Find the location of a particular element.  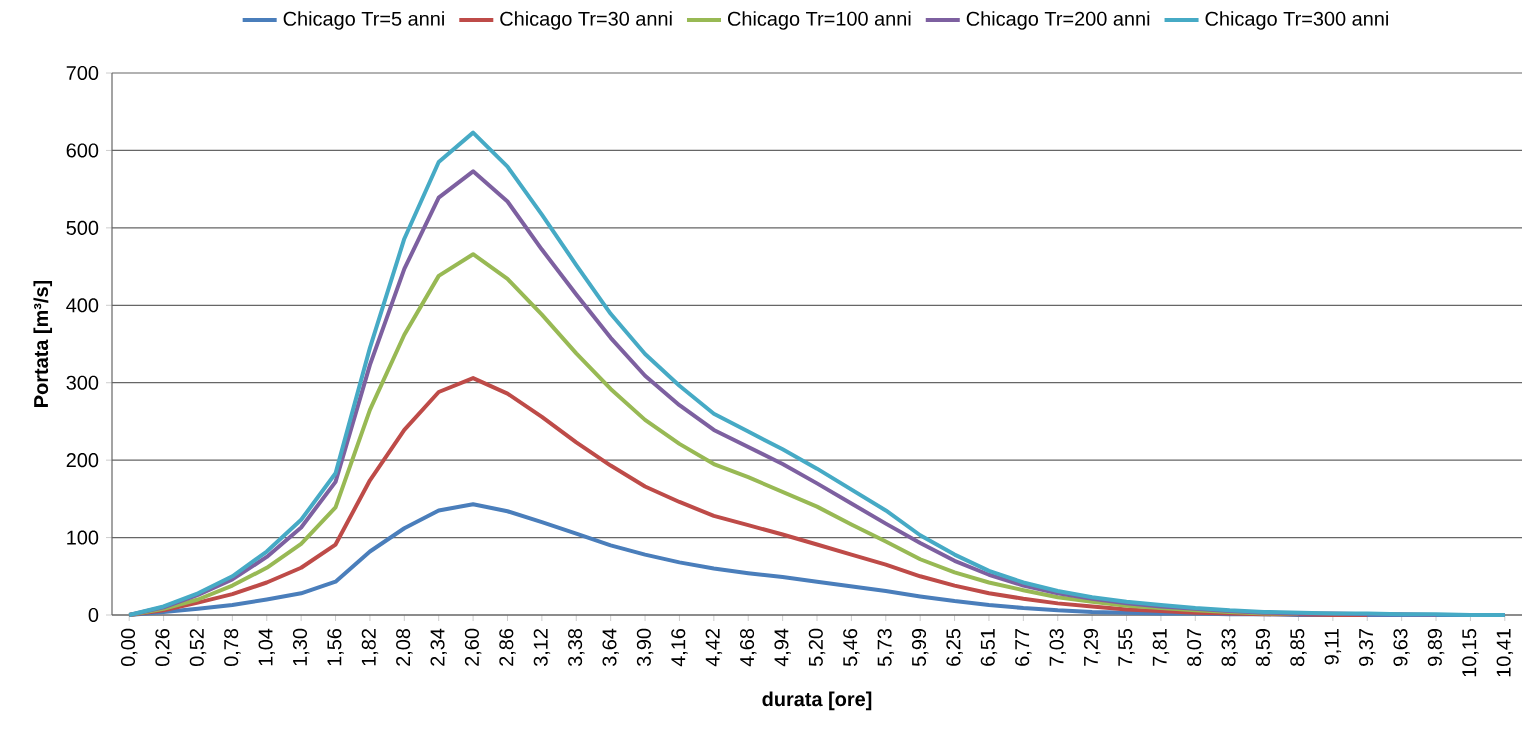

x-tick-label: 5,73 is located at coordinates (886, 647).